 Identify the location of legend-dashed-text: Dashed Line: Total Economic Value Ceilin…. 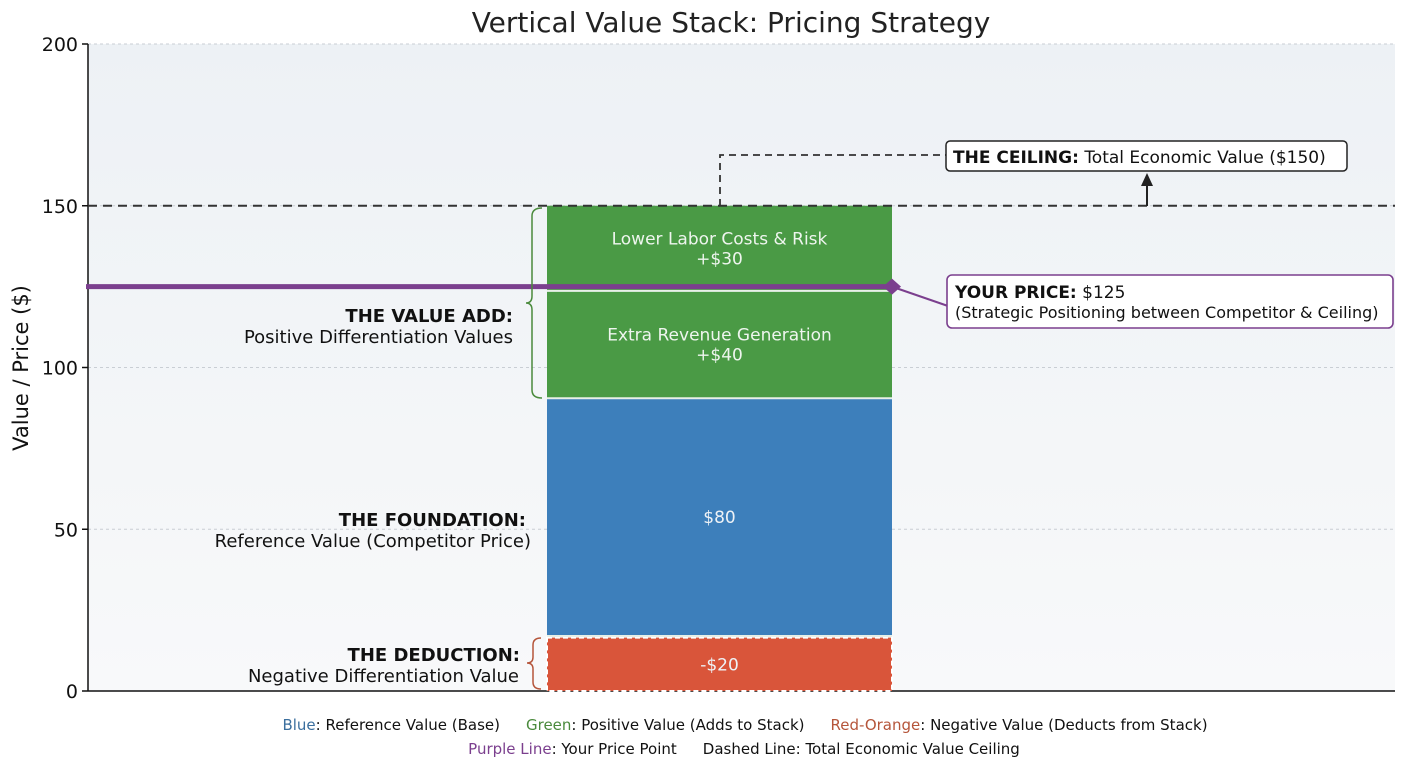
(861, 749).